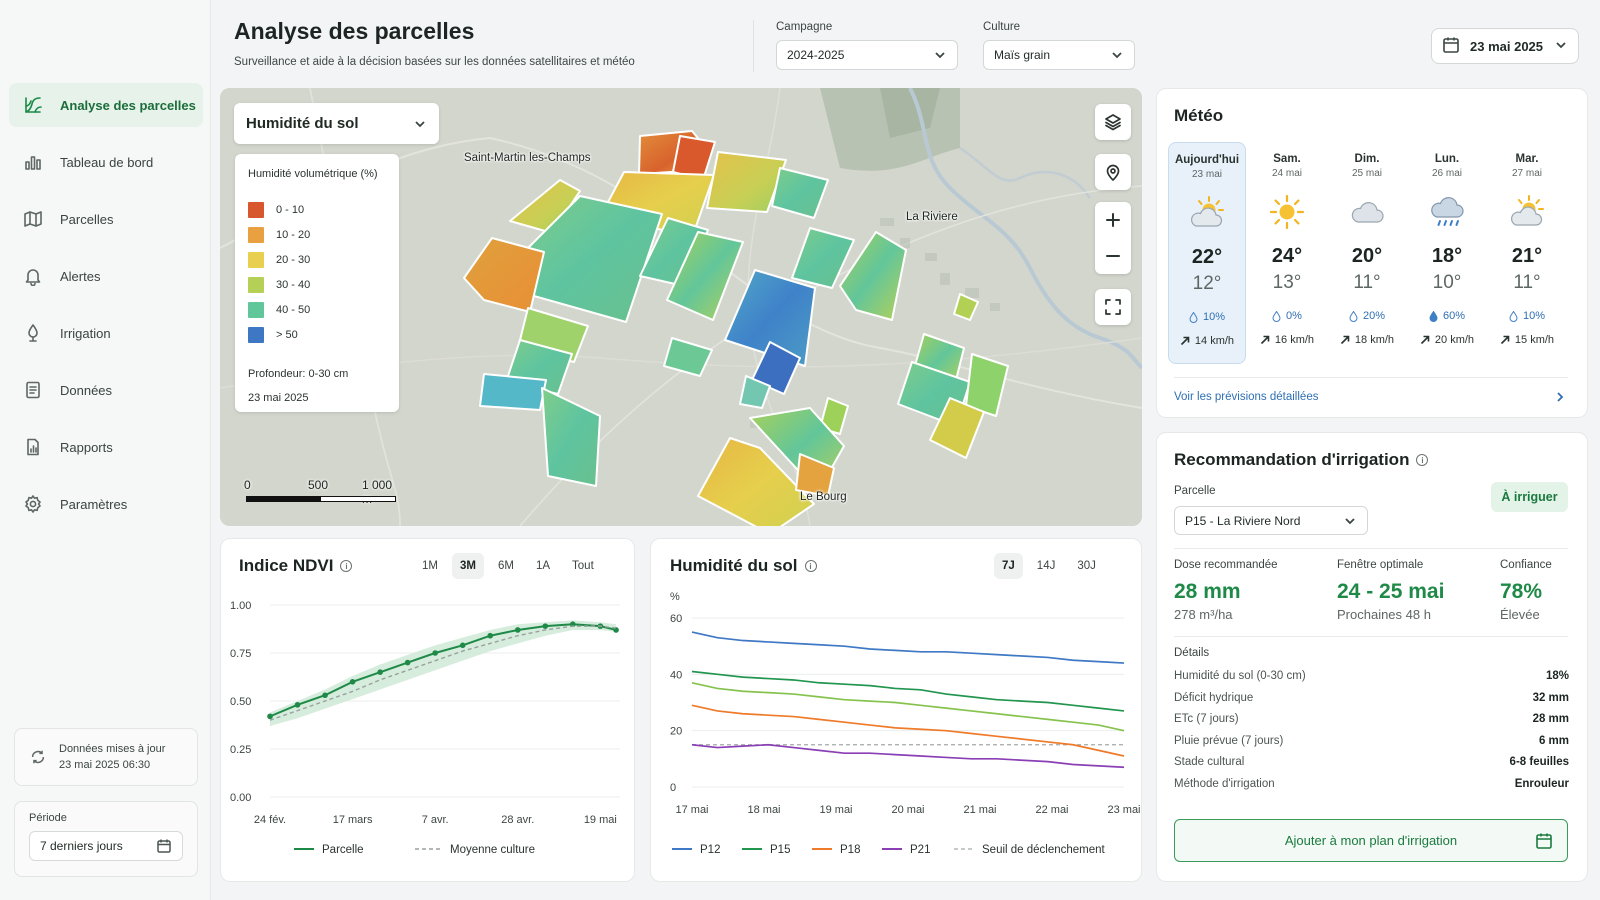  Describe the element at coordinates (467, 566) in the screenshot. I see `period-button-3m: 3M` at that location.